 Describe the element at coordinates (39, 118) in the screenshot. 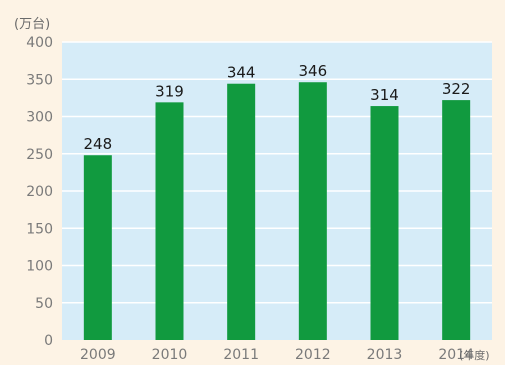

I see `y-tick-label: 300` at that location.